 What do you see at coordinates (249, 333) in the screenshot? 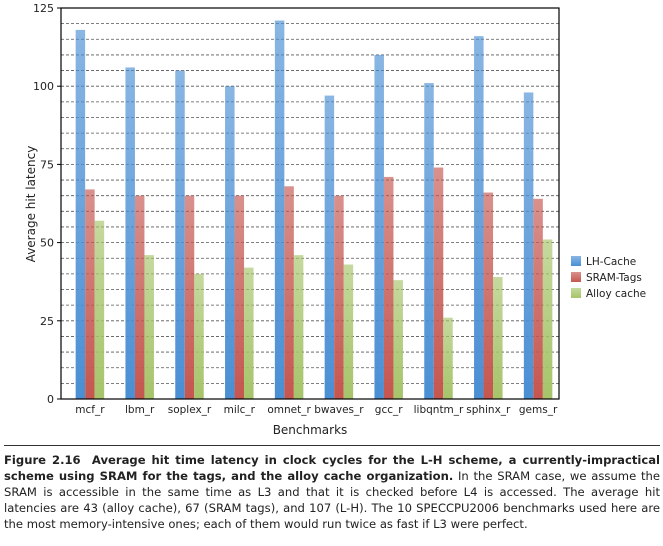
I see `bar-alloy-cache-milc_r` at bounding box center [249, 333].